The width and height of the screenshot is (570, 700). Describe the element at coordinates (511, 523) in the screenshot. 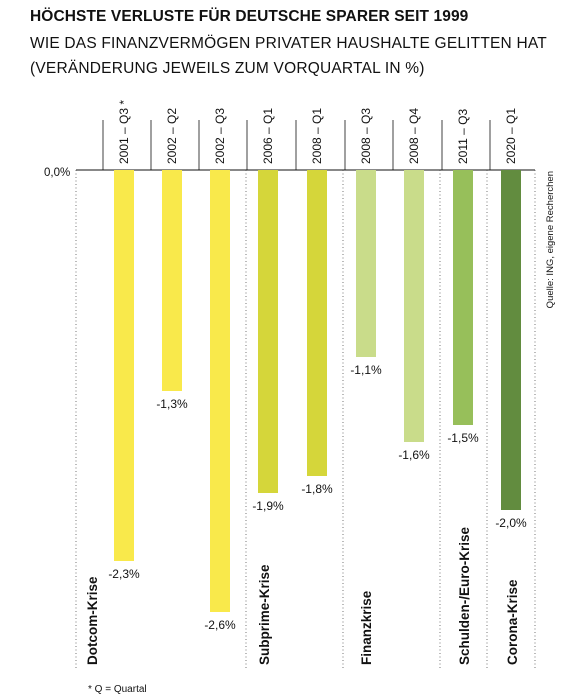

I see `data-label: -2,0%` at that location.